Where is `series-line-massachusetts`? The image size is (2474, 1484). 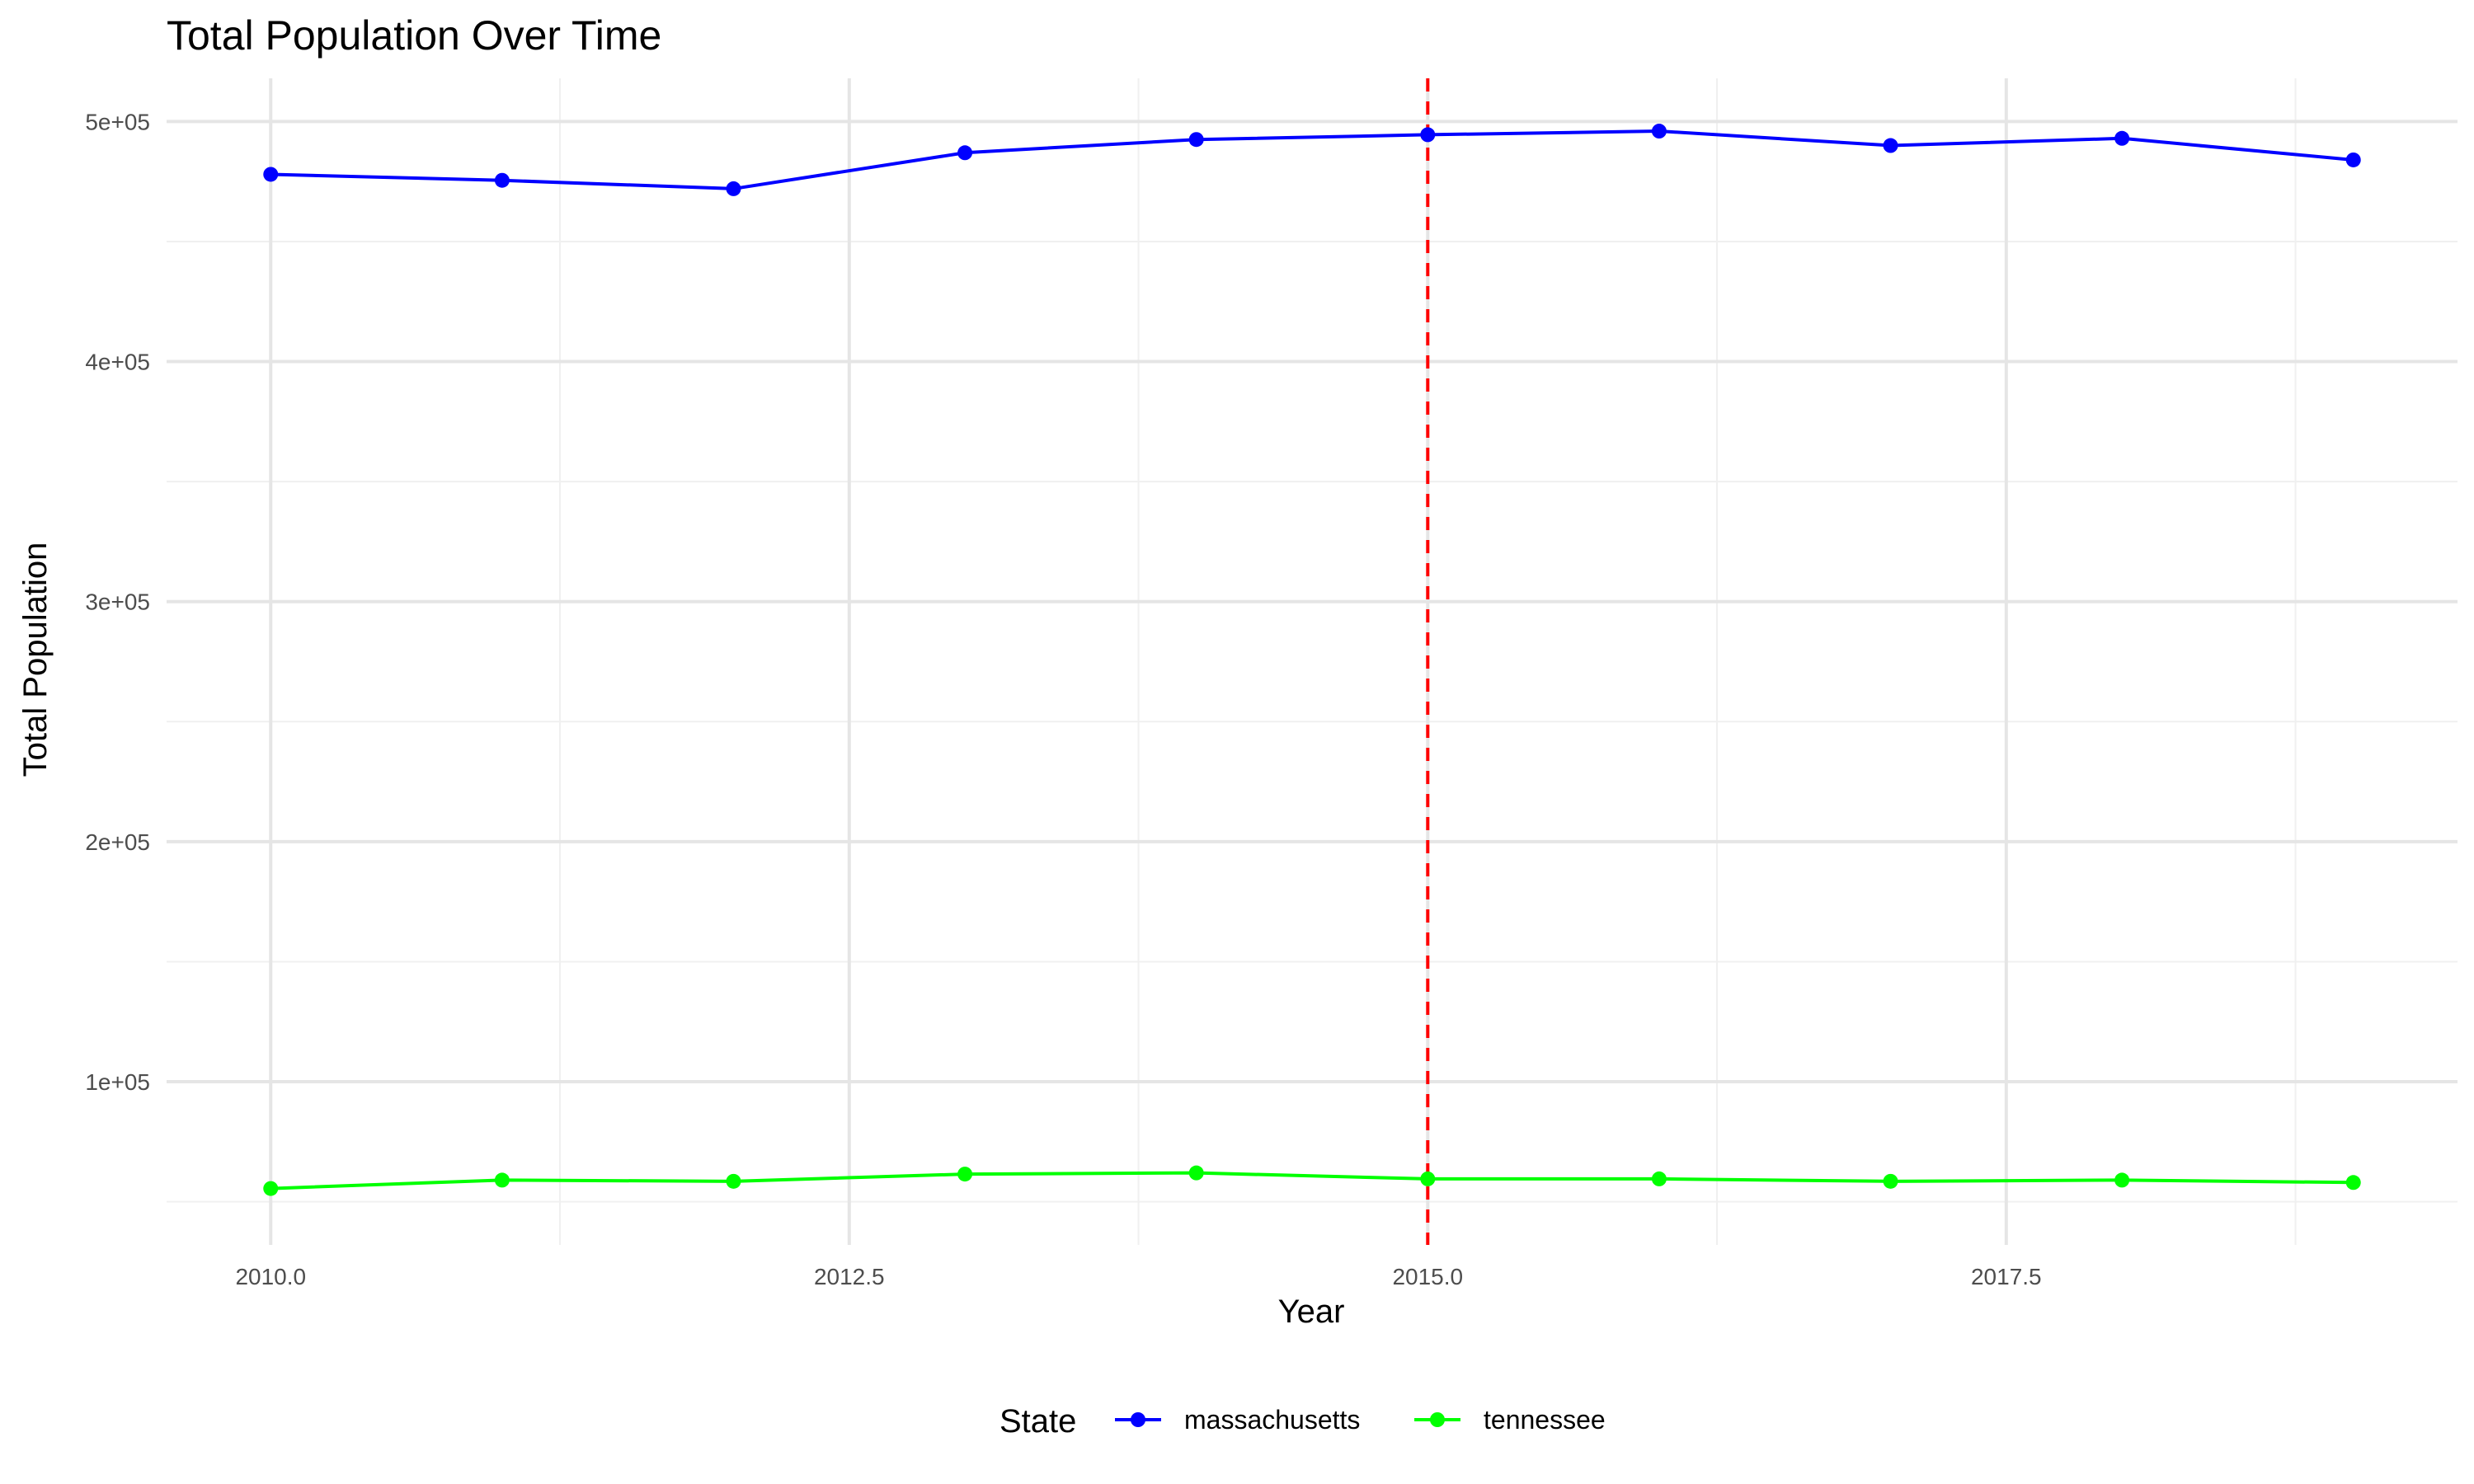 series-line-massachusetts is located at coordinates (1312, 159).